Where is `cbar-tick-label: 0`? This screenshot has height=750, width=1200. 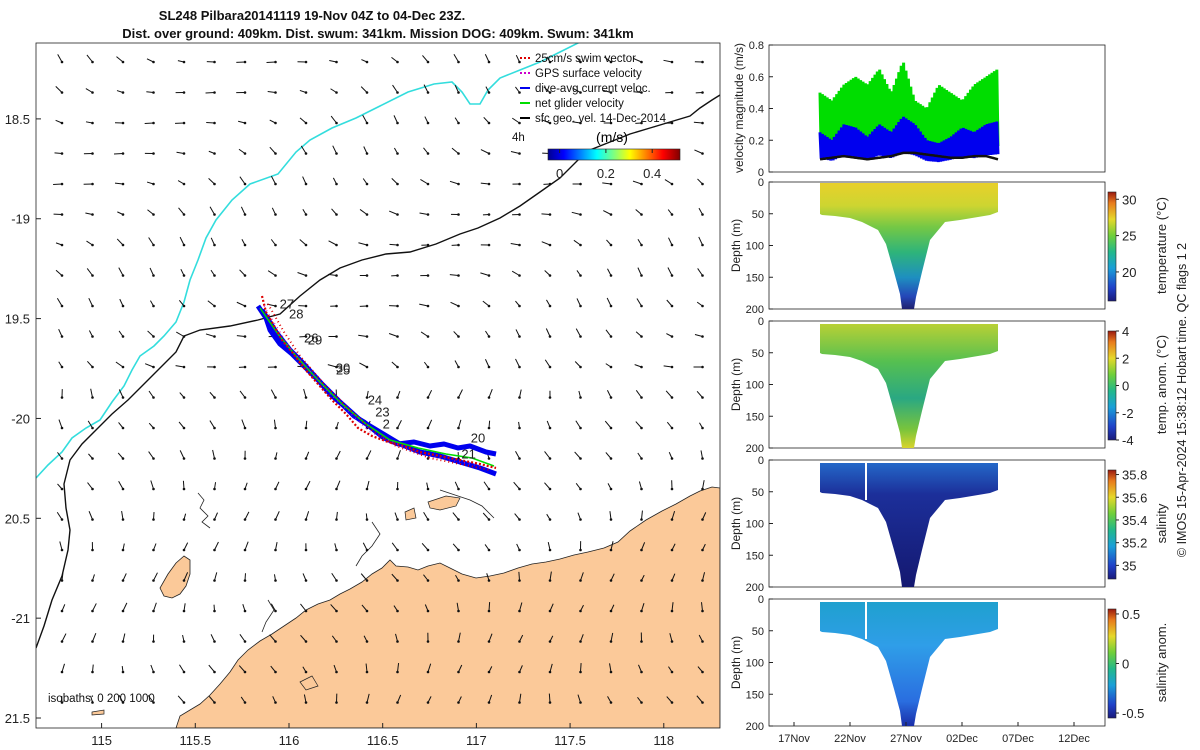 cbar-tick-label: 0 is located at coordinates (1125, 664).